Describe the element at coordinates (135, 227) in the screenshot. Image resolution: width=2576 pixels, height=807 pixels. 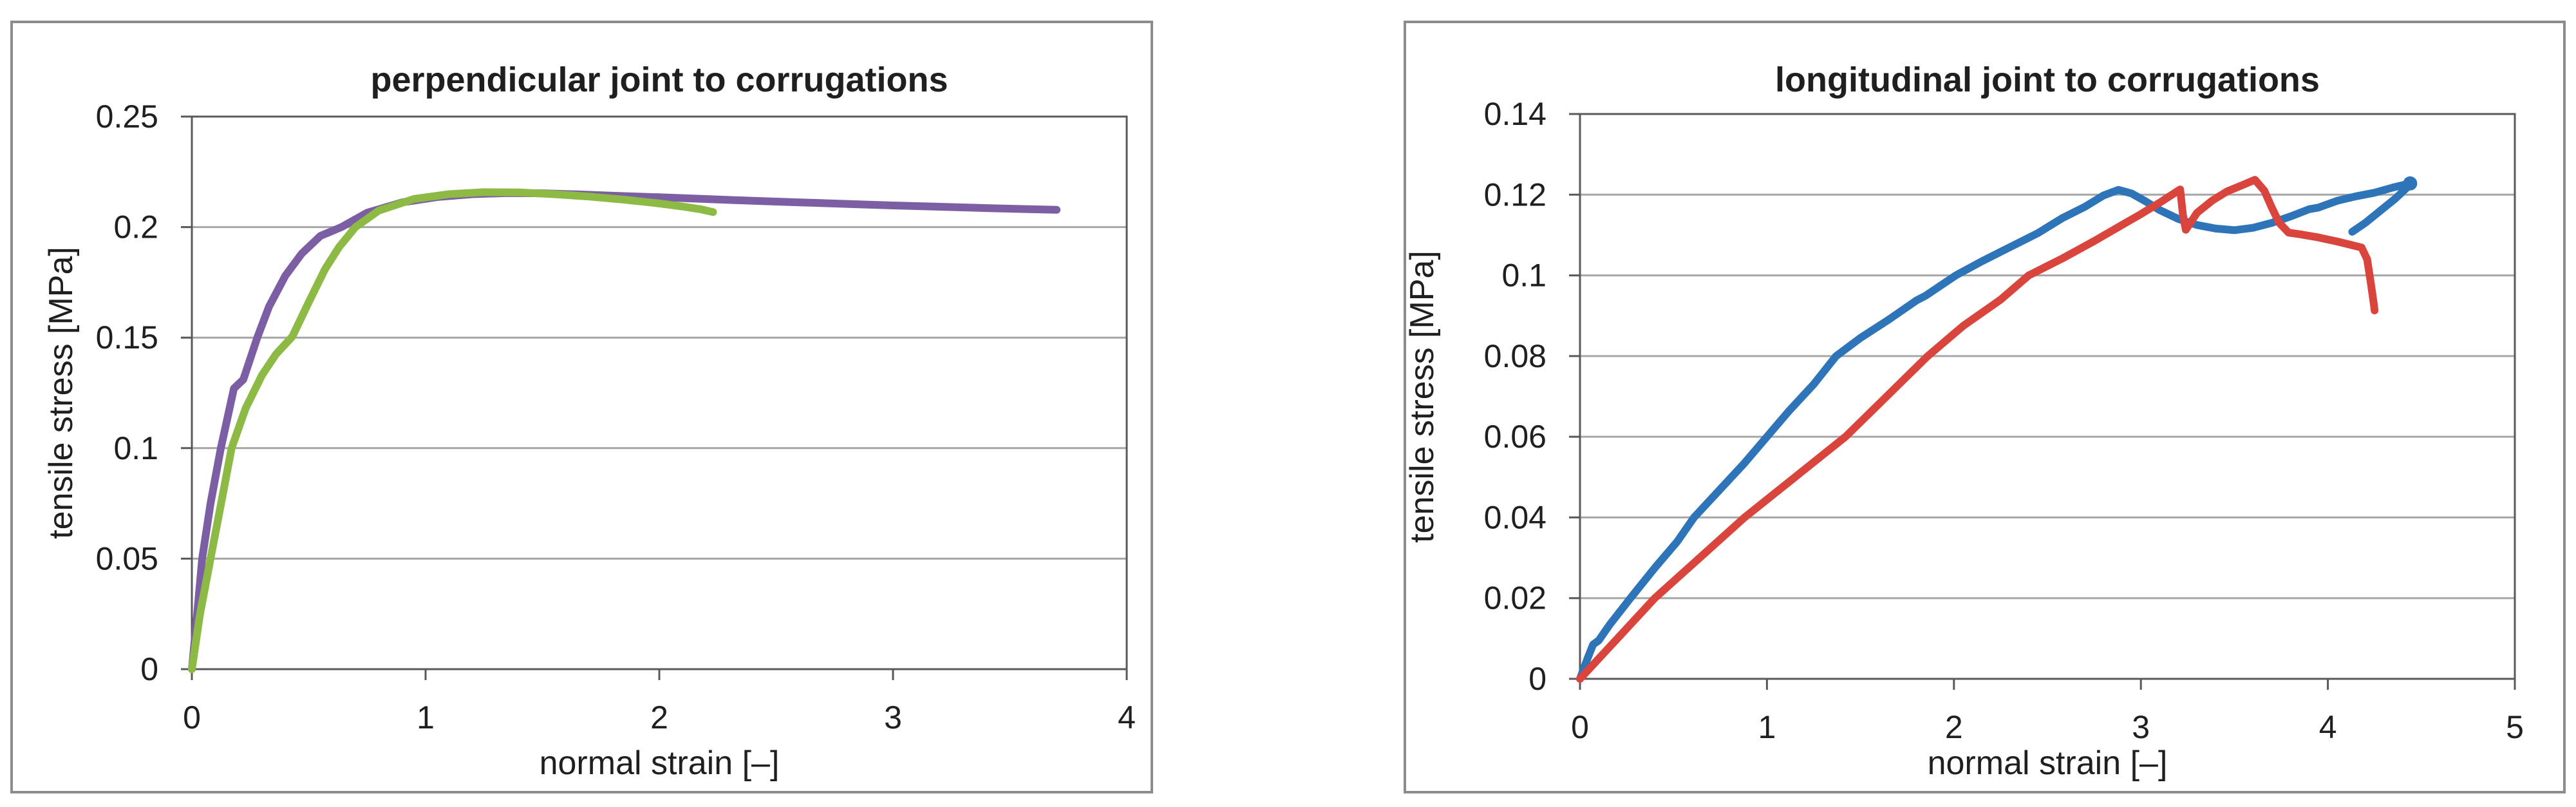
I see `y-tick-label: 0.2` at that location.